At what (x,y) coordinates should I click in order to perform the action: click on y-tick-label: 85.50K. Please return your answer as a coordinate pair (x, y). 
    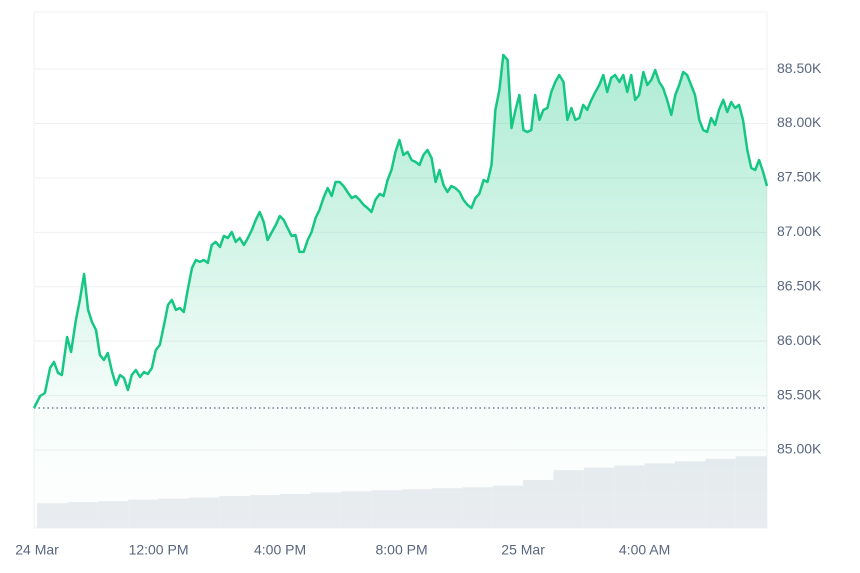
    Looking at the image, I should click on (799, 394).